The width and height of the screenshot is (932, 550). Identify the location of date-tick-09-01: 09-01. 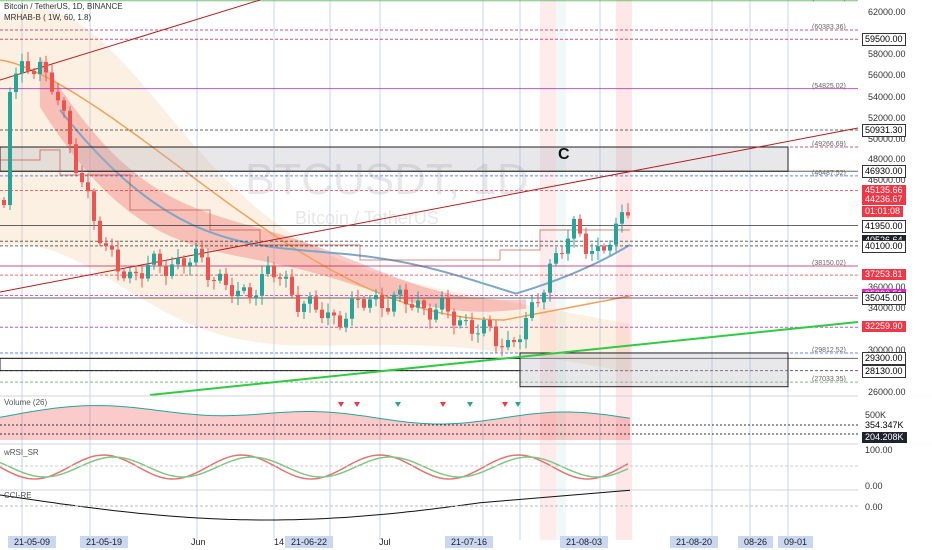
(796, 542).